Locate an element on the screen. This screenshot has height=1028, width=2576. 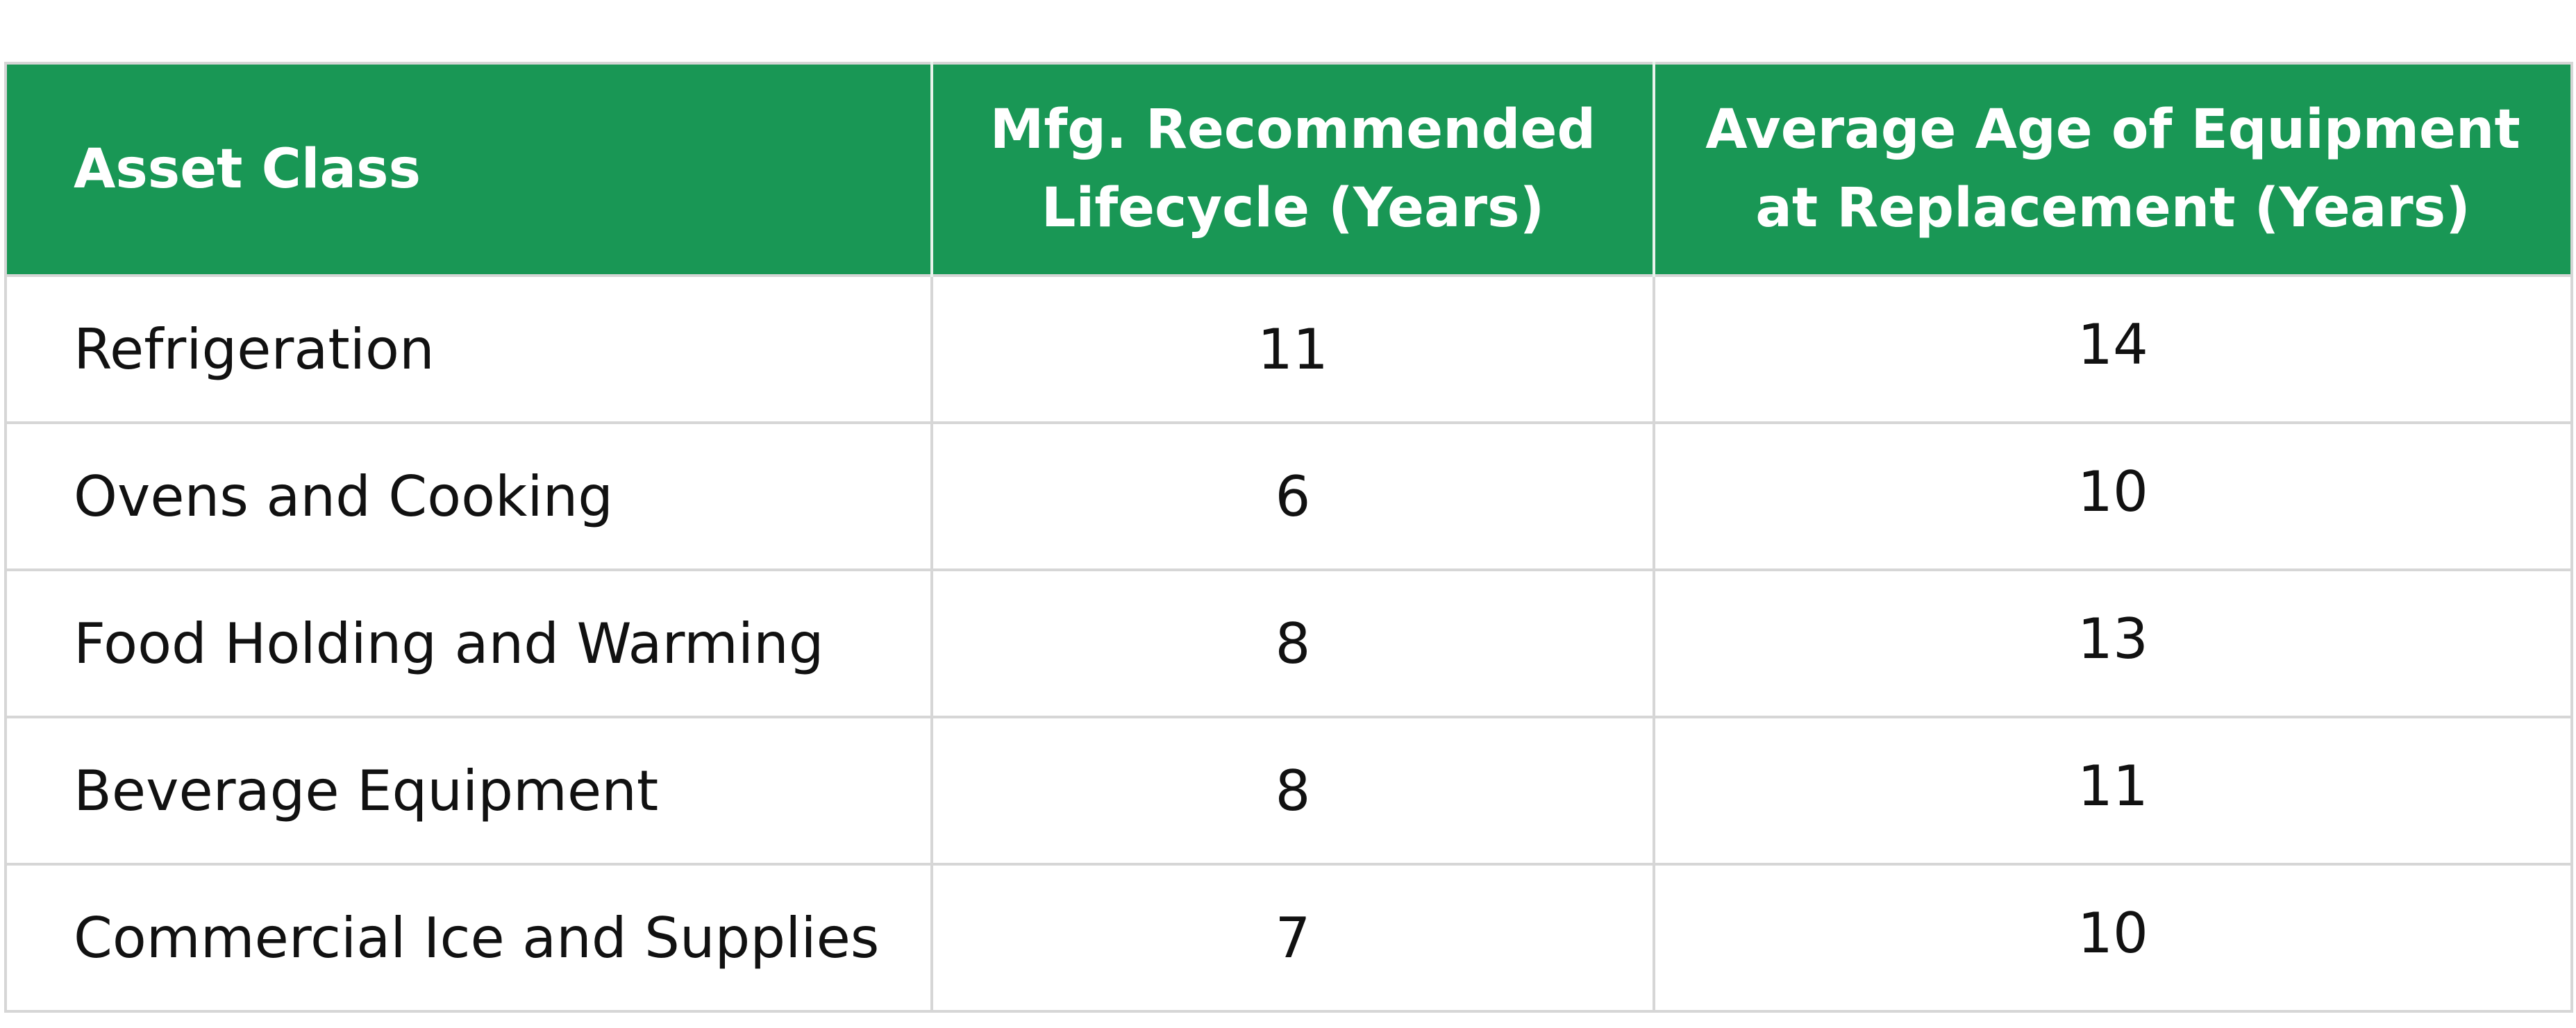
table-row: Beverage Equipment 8 11 is located at coordinates (1288, 791).